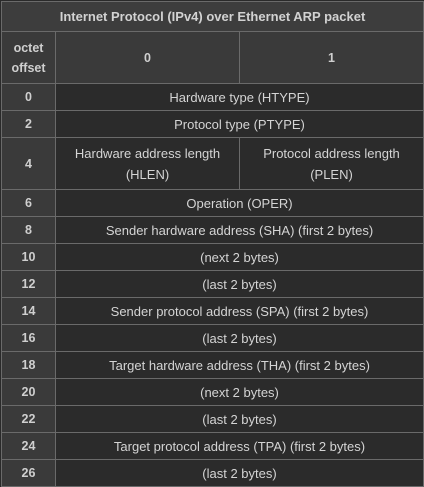 Image resolution: width=424 pixels, height=487 pixels. I want to click on octet-offset-header: octet offset, so click(28, 57).